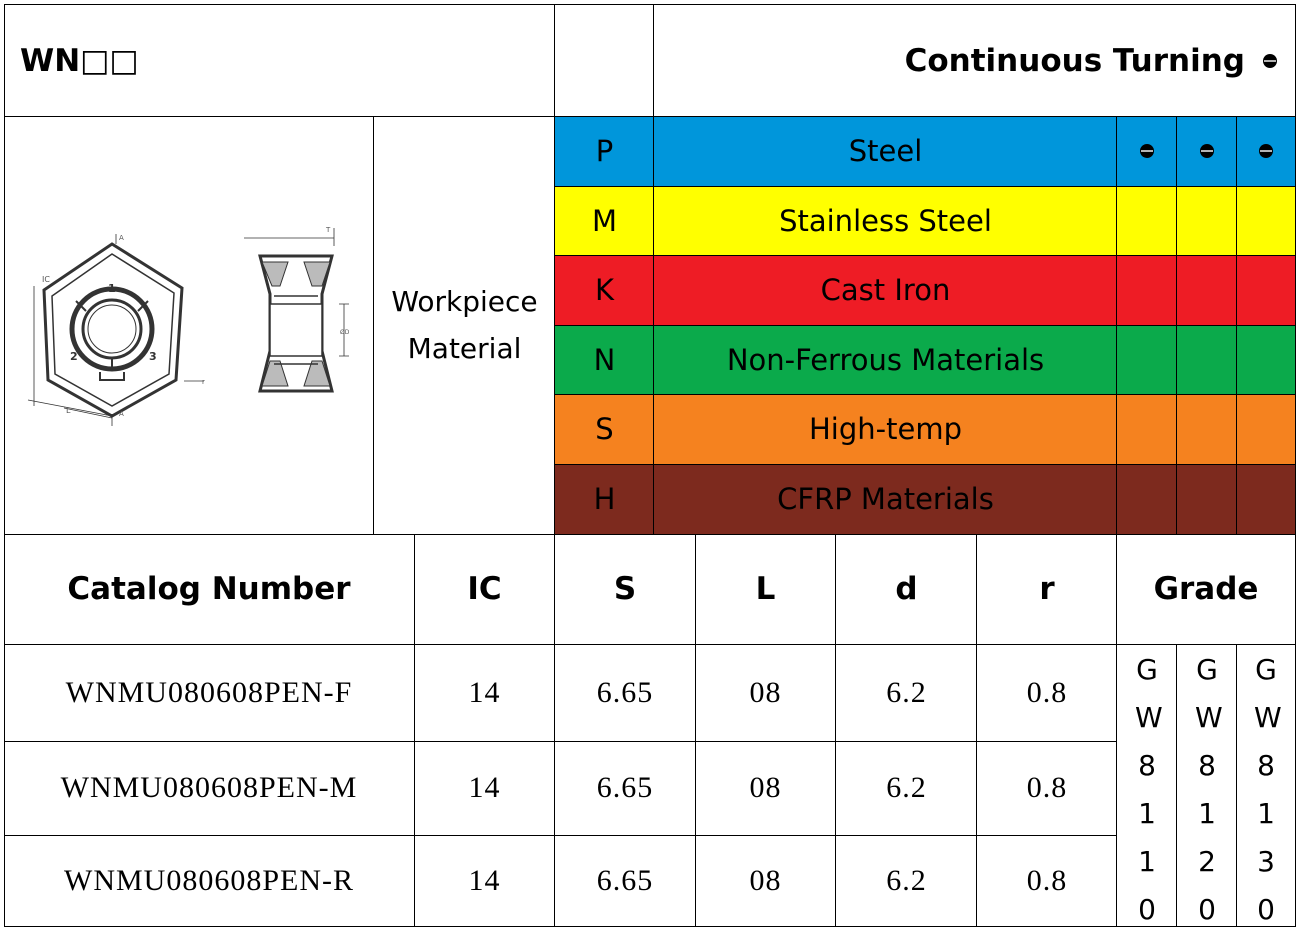  What do you see at coordinates (604, 290) in the screenshot?
I see `material-code-text: K` at bounding box center [604, 290].